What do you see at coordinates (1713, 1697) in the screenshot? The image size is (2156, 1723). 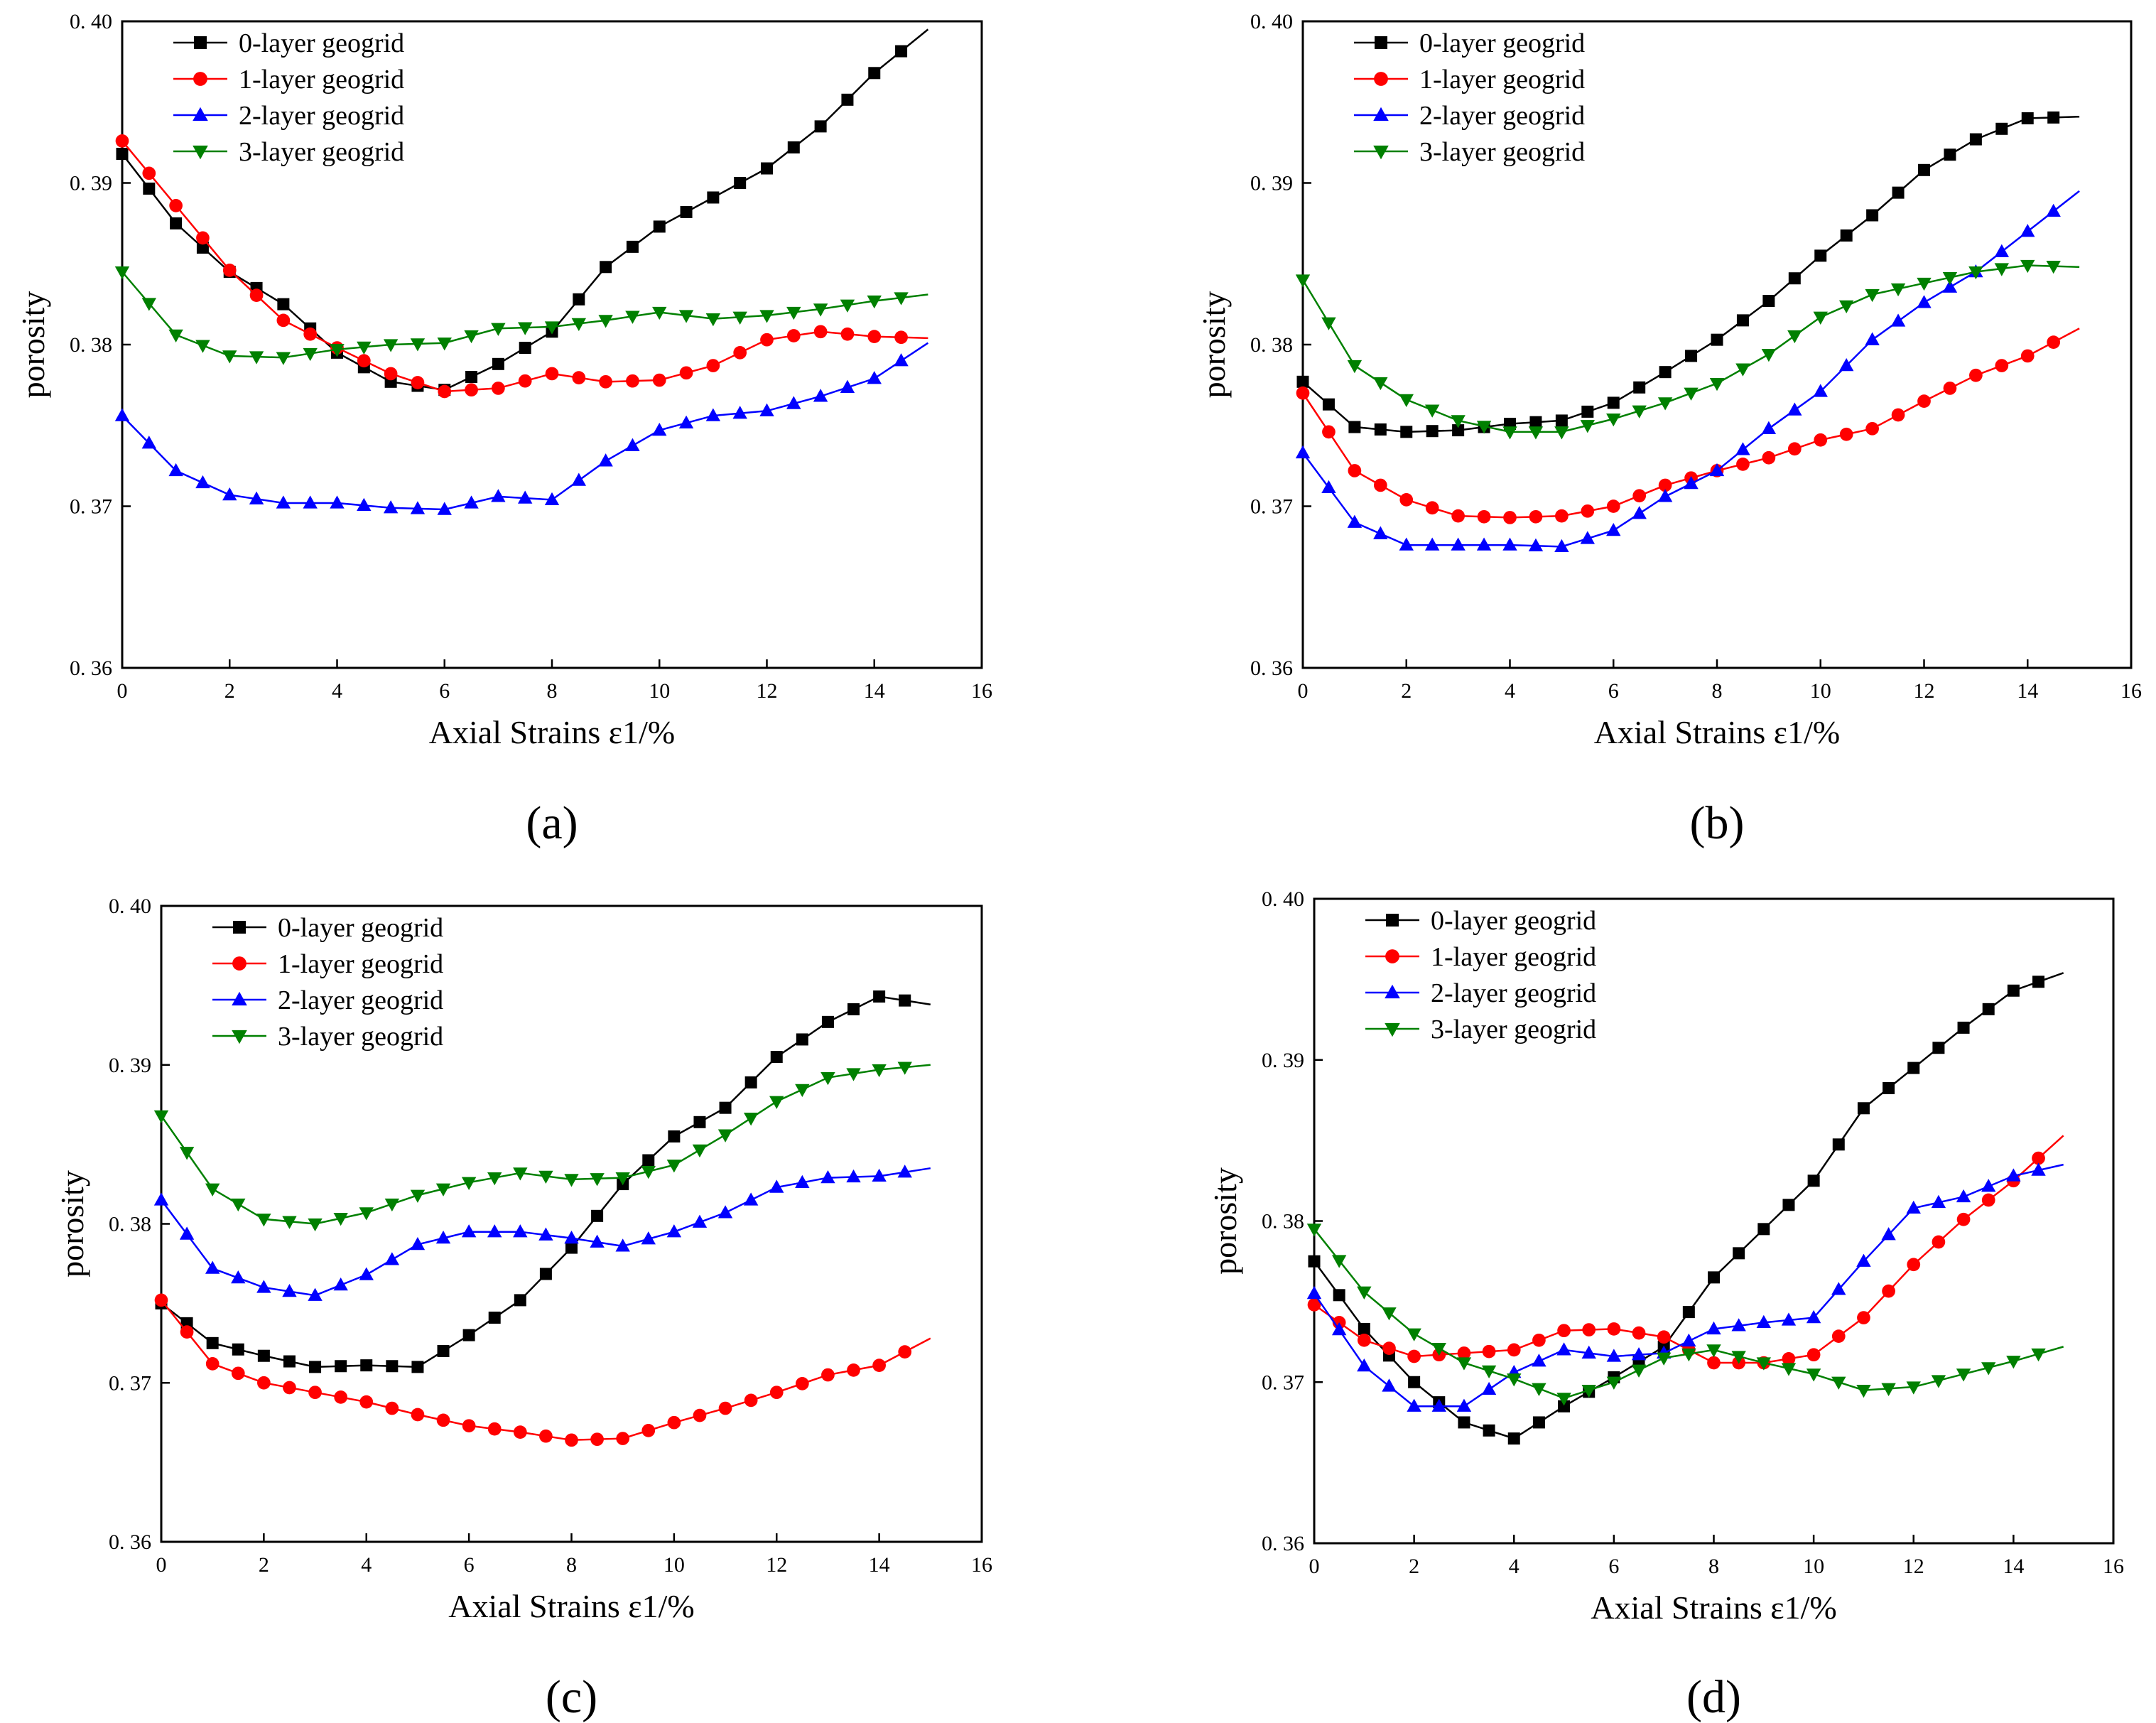 I see `panel-d-panel-label: (d)` at bounding box center [1713, 1697].